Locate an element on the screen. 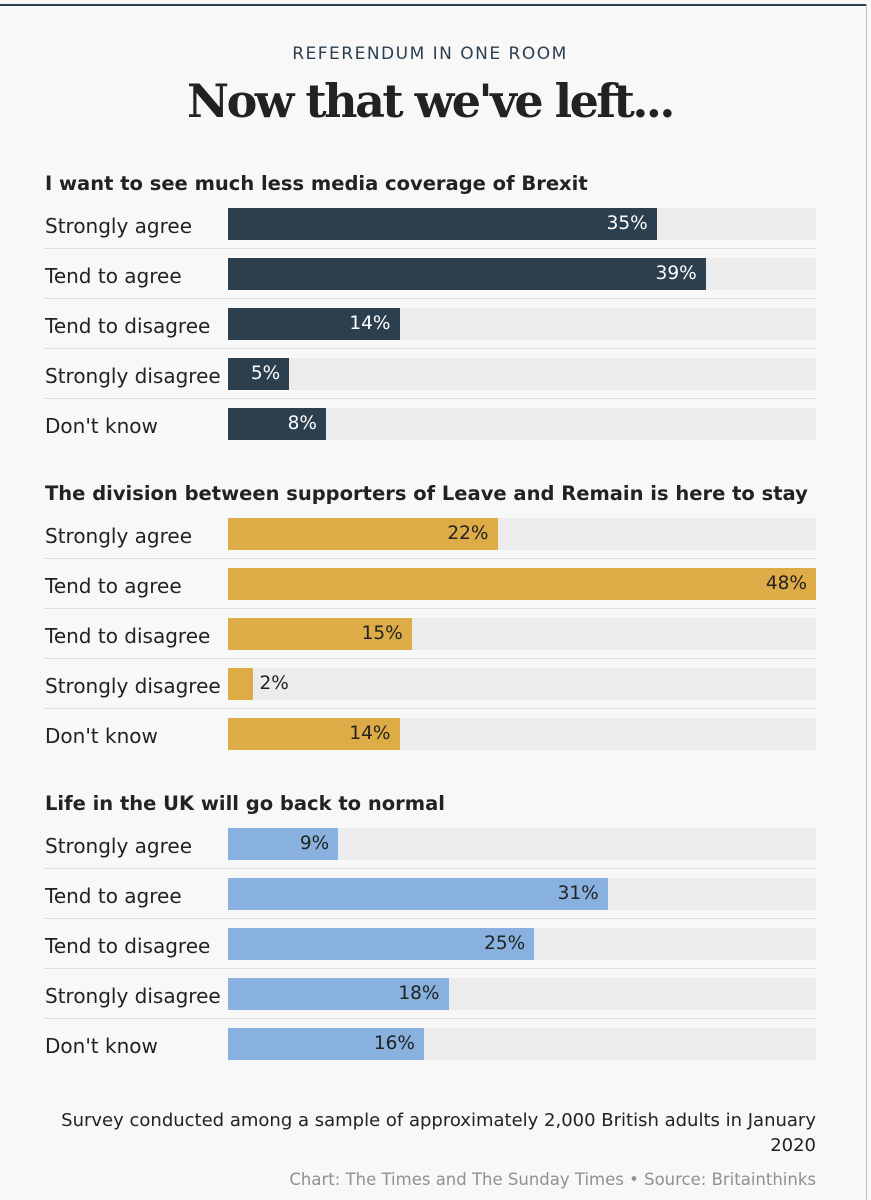 Image resolution: width=871 pixels, height=1200 pixels. value-label: 18% is located at coordinates (419, 993).